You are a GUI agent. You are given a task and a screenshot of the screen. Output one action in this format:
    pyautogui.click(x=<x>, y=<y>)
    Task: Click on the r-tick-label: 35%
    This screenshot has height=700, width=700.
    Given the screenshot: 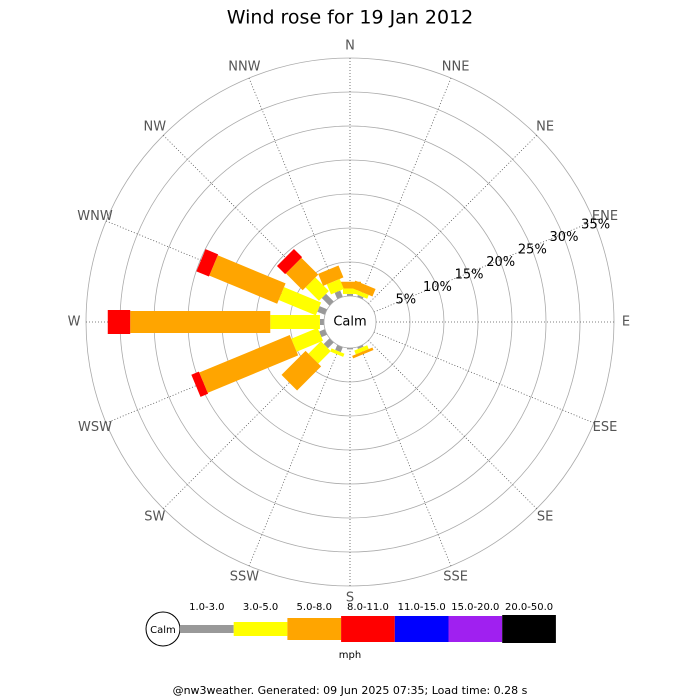 What is the action you would take?
    pyautogui.click(x=595, y=225)
    